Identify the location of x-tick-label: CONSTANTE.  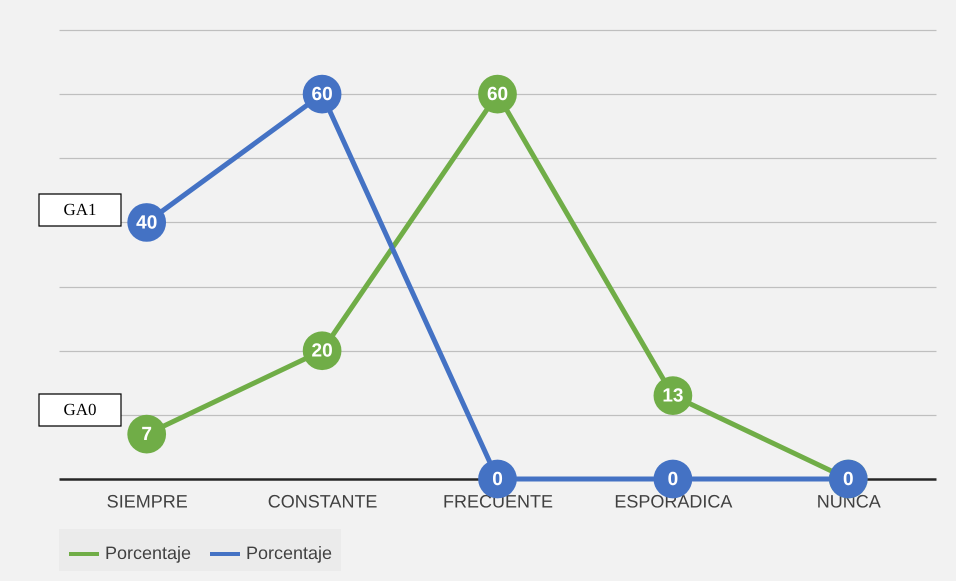
(323, 502).